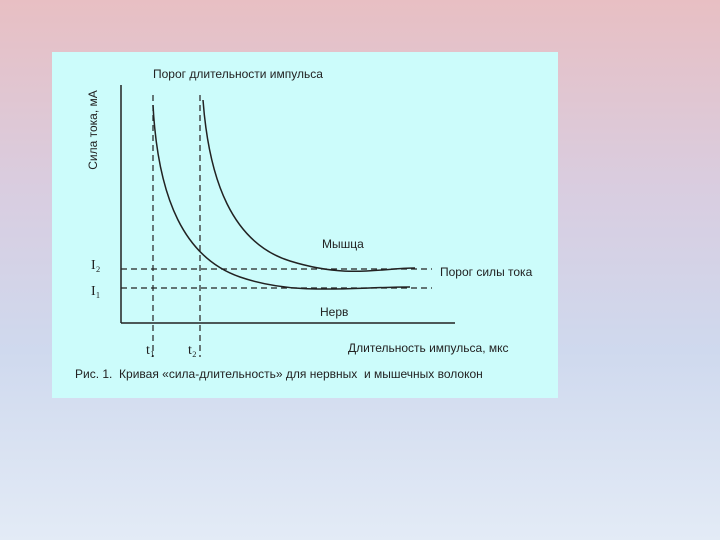 Image resolution: width=720 pixels, height=540 pixels. What do you see at coordinates (486, 272) in the screenshot?
I see `current-threshold-label: Порог силы тока` at bounding box center [486, 272].